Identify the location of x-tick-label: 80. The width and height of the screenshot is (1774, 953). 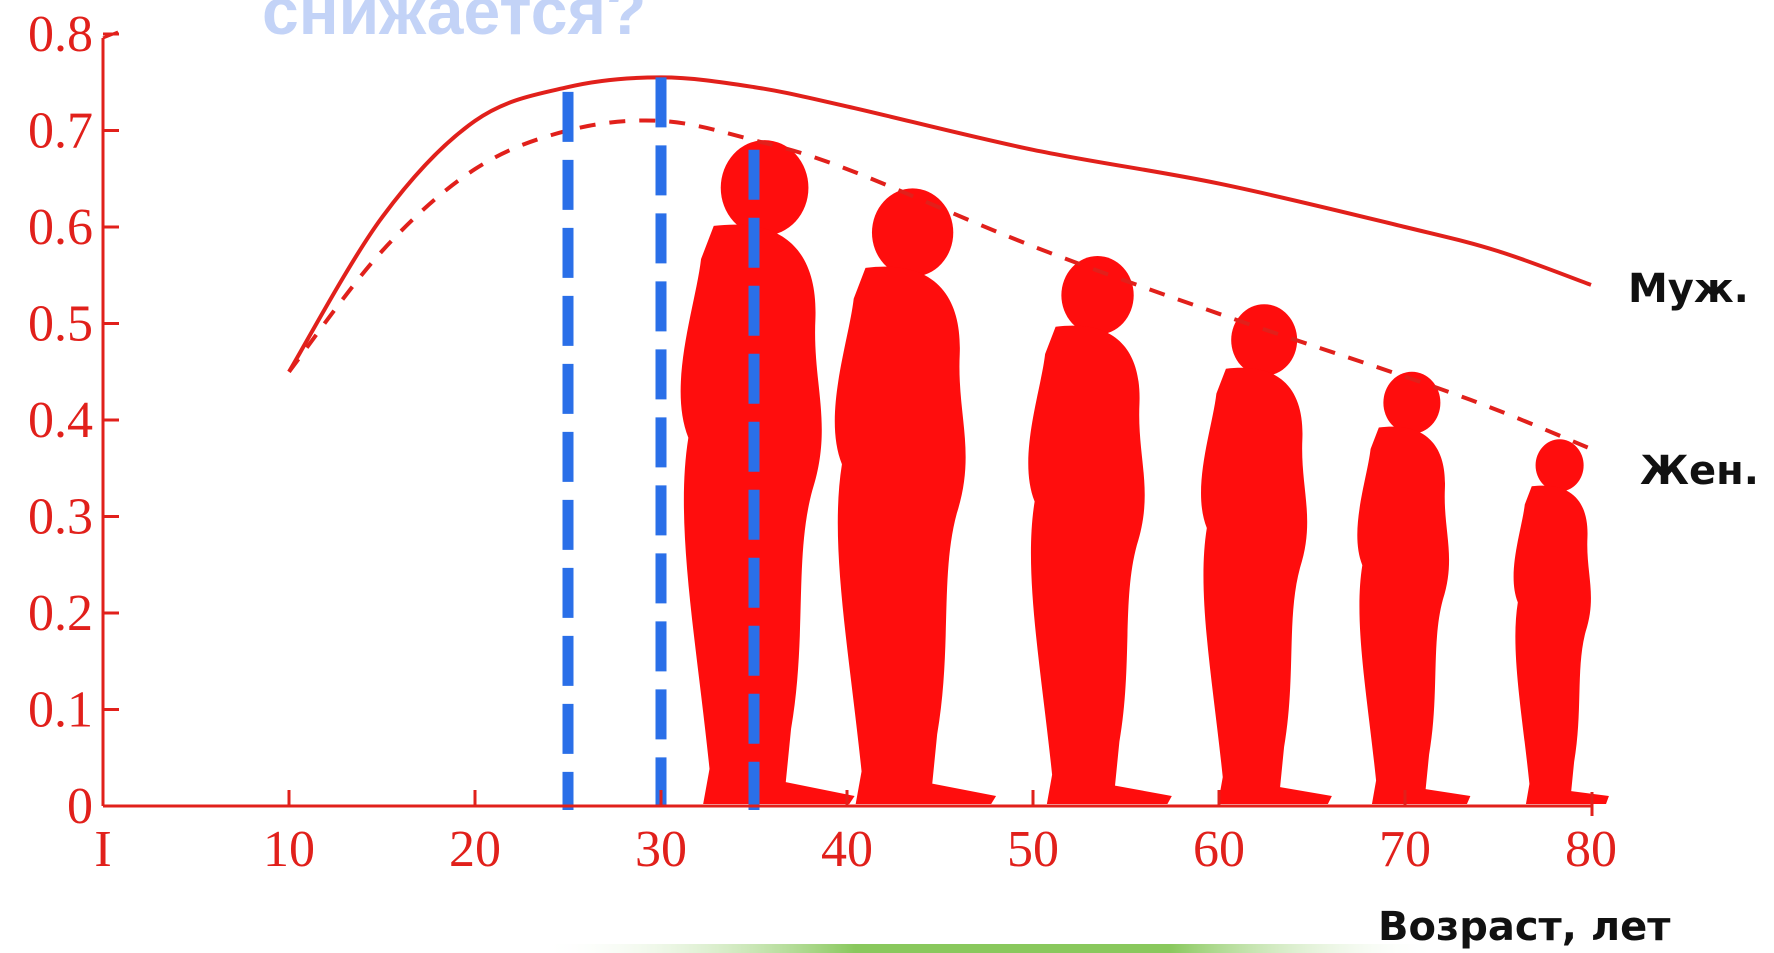
(1591, 849).